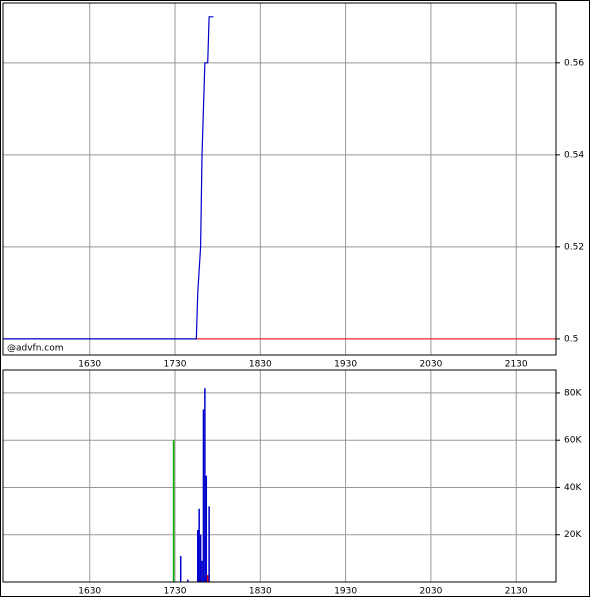 This screenshot has height=604, width=600. Describe the element at coordinates (574, 63) in the screenshot. I see `y-tick-label: 0.56` at that location.